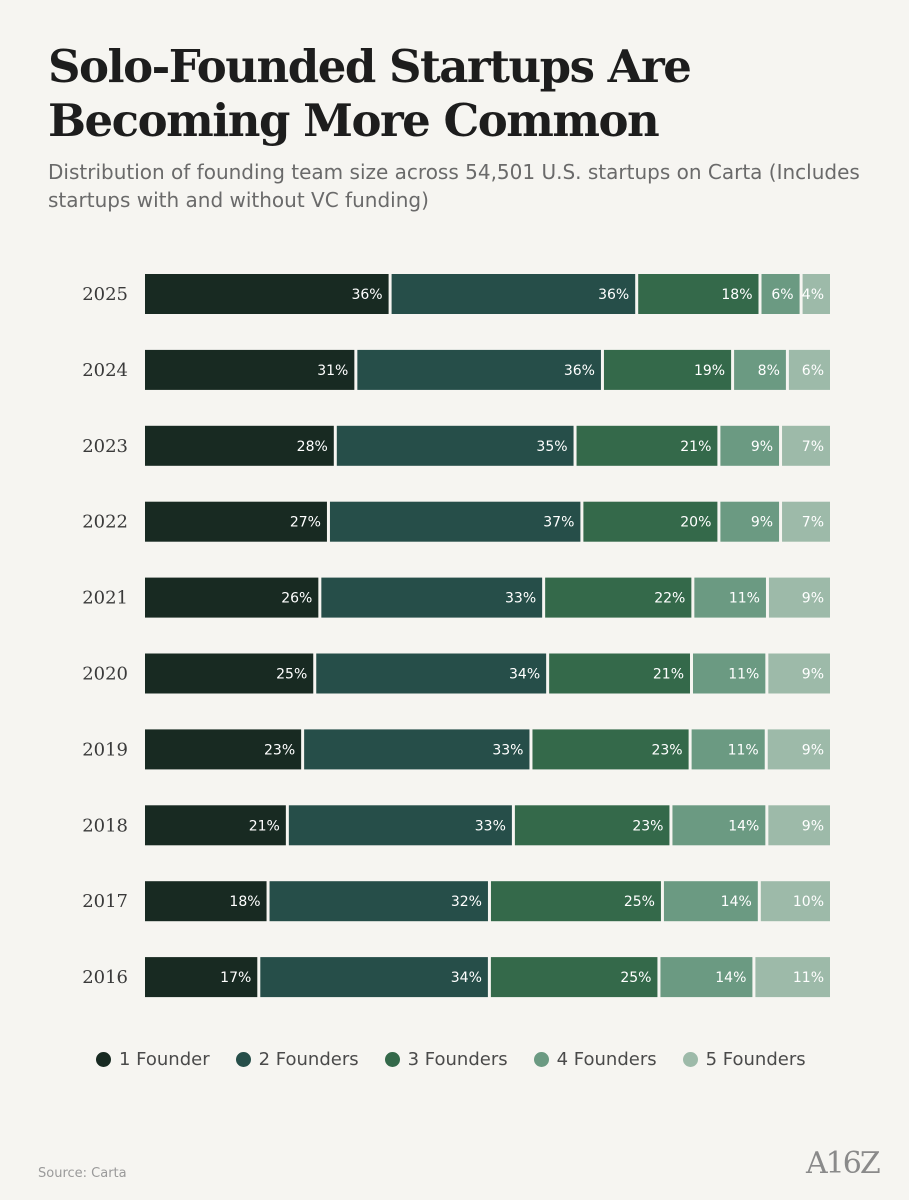 The width and height of the screenshot is (909, 1200). I want to click on bar-segment-2025-4-founders, so click(780, 294).